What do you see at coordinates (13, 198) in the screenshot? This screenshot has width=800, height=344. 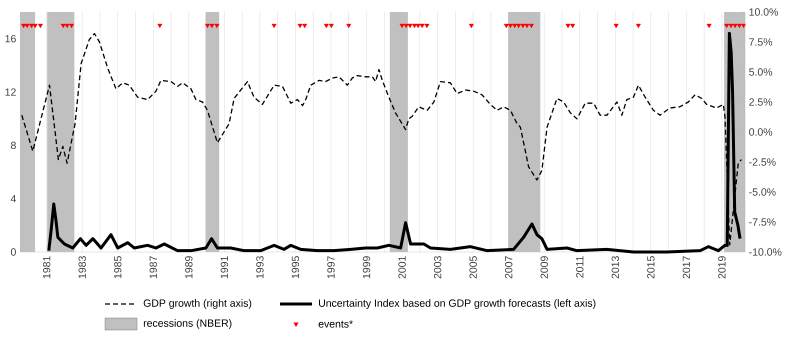 I see `y-tick-label: 4` at bounding box center [13, 198].